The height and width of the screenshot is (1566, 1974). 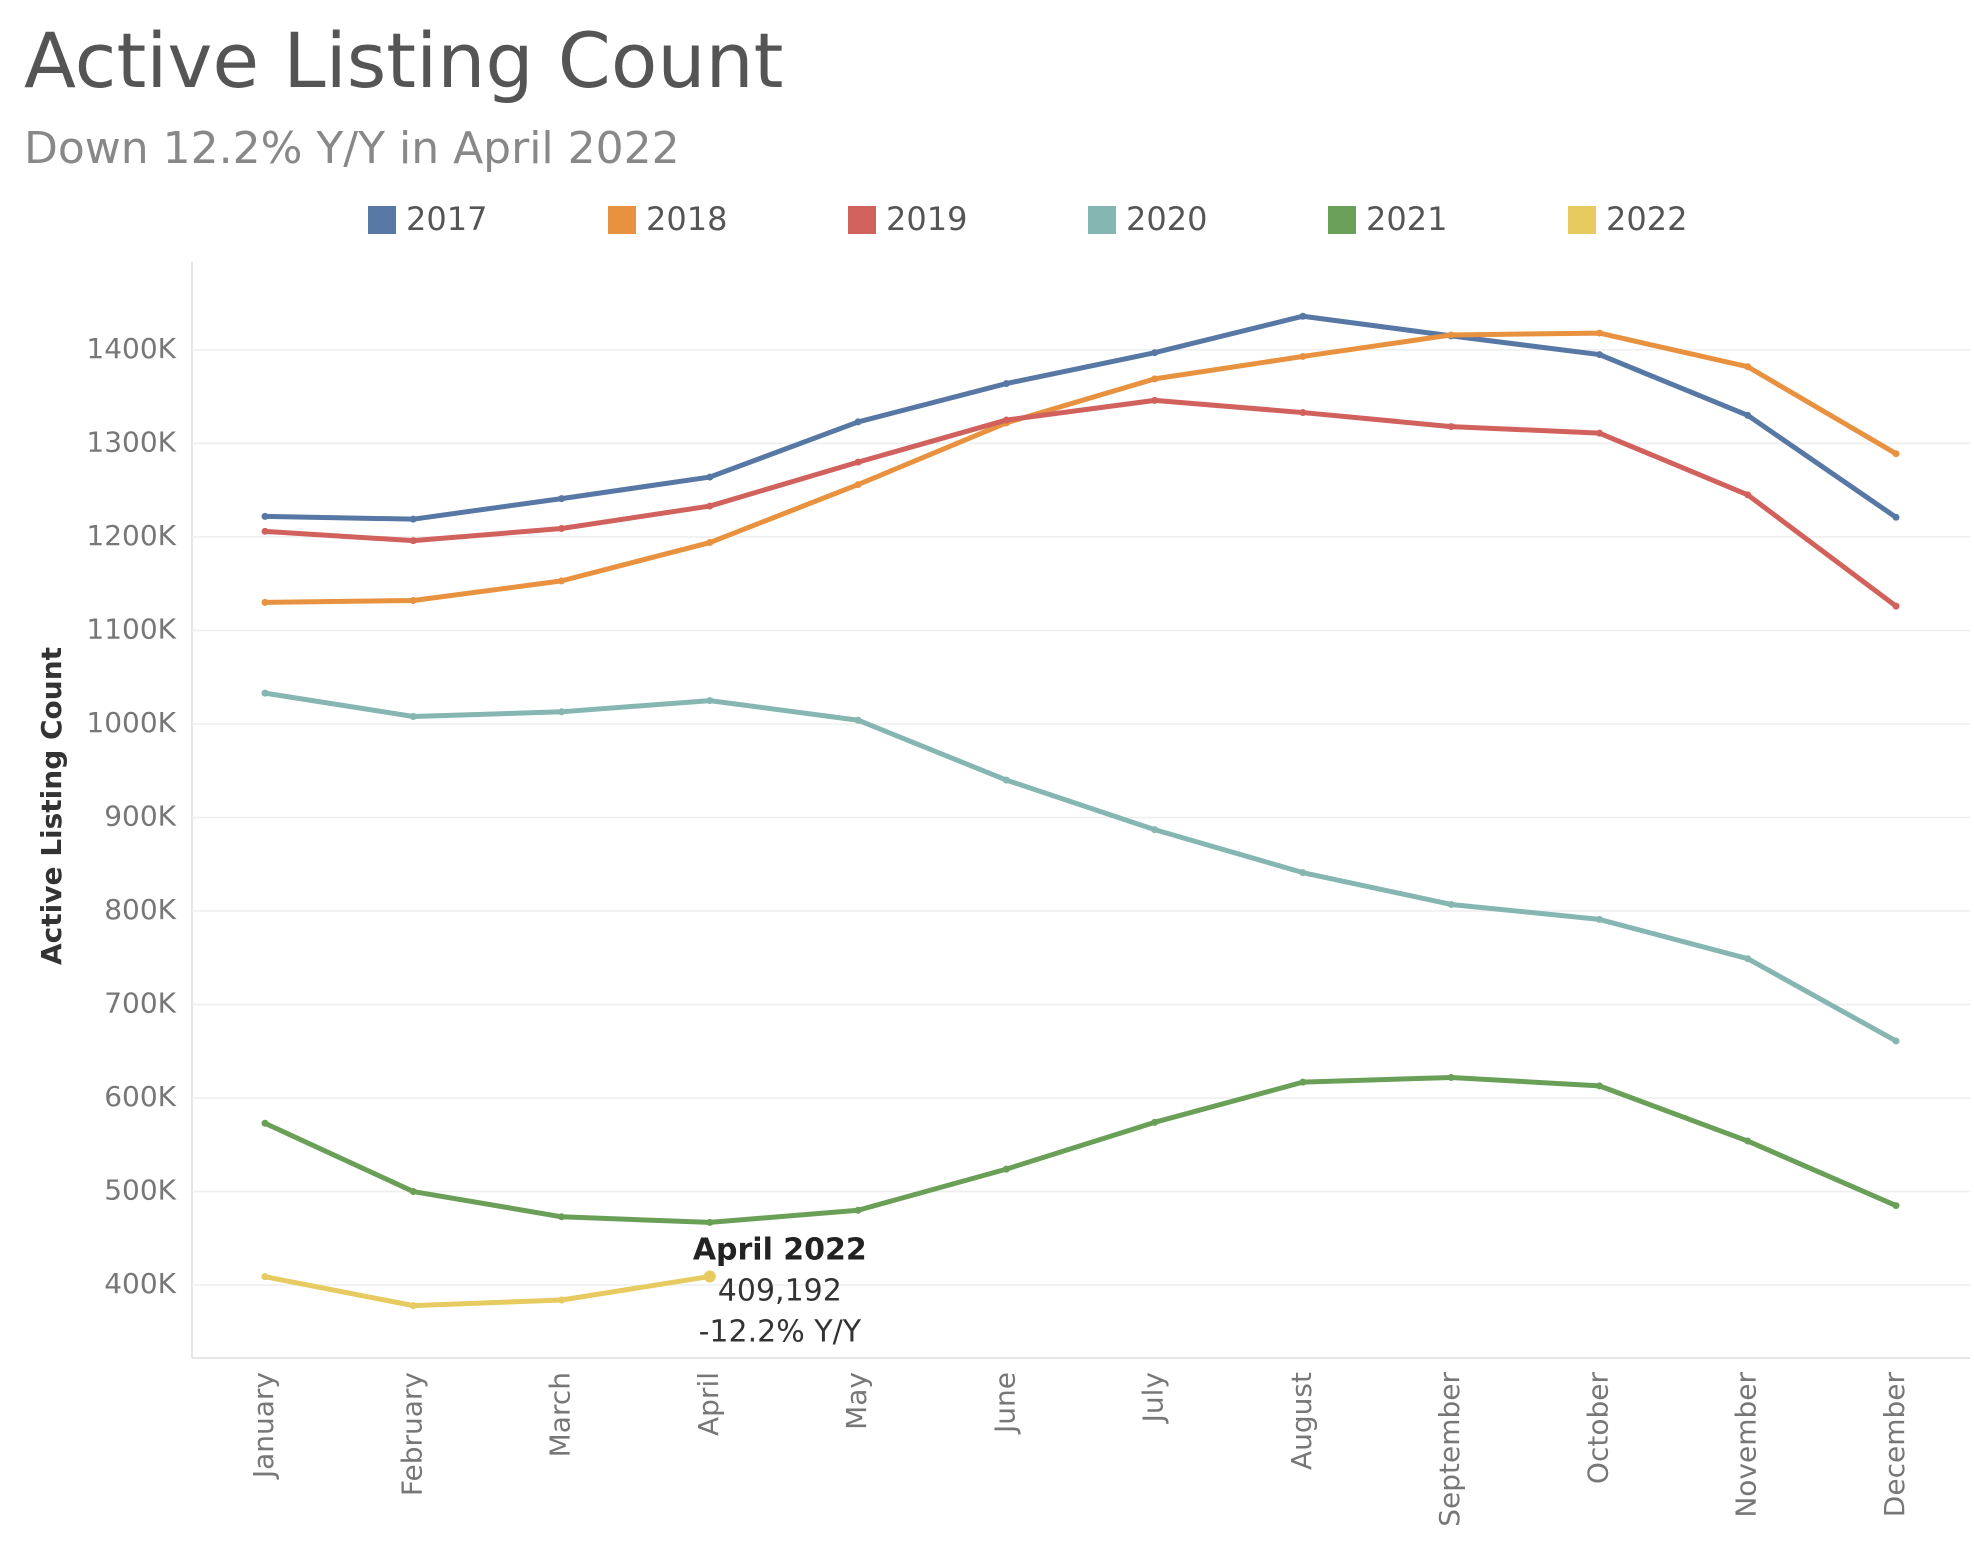 What do you see at coordinates (780, 1291) in the screenshot?
I see `annotation-value: 409,192` at bounding box center [780, 1291].